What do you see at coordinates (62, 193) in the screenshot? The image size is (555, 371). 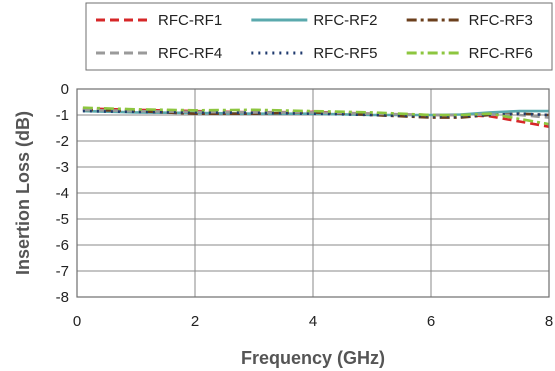 I see `y-tick-label: -4` at bounding box center [62, 193].